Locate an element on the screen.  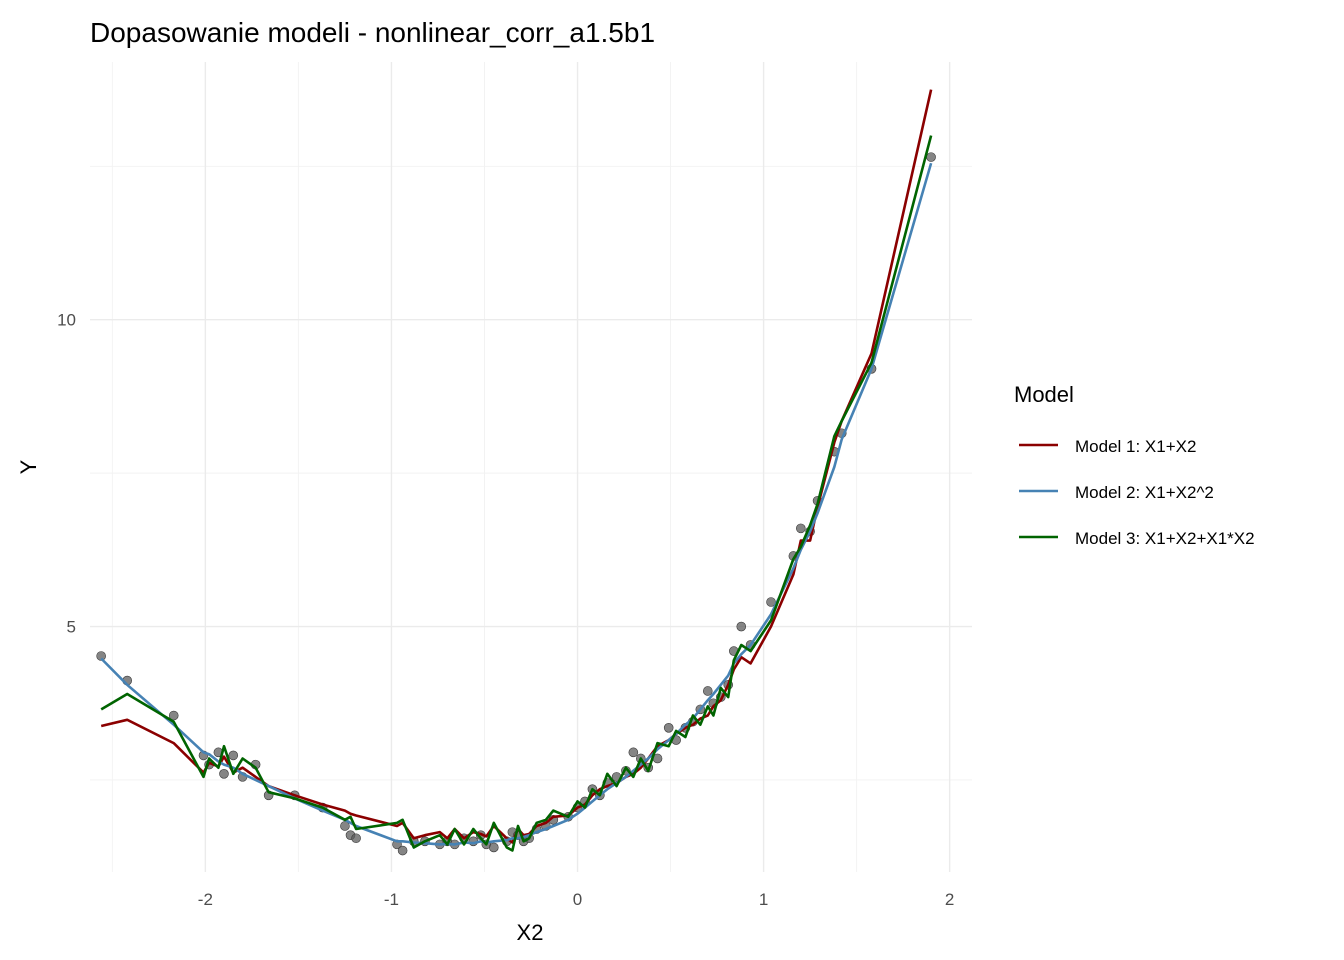
legend-label-model-1: Model 1: X1+X2 is located at coordinates (1135, 446).